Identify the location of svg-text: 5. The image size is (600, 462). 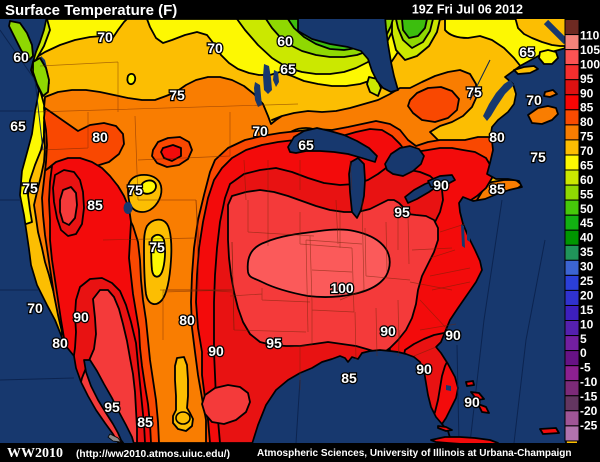
(583, 339).